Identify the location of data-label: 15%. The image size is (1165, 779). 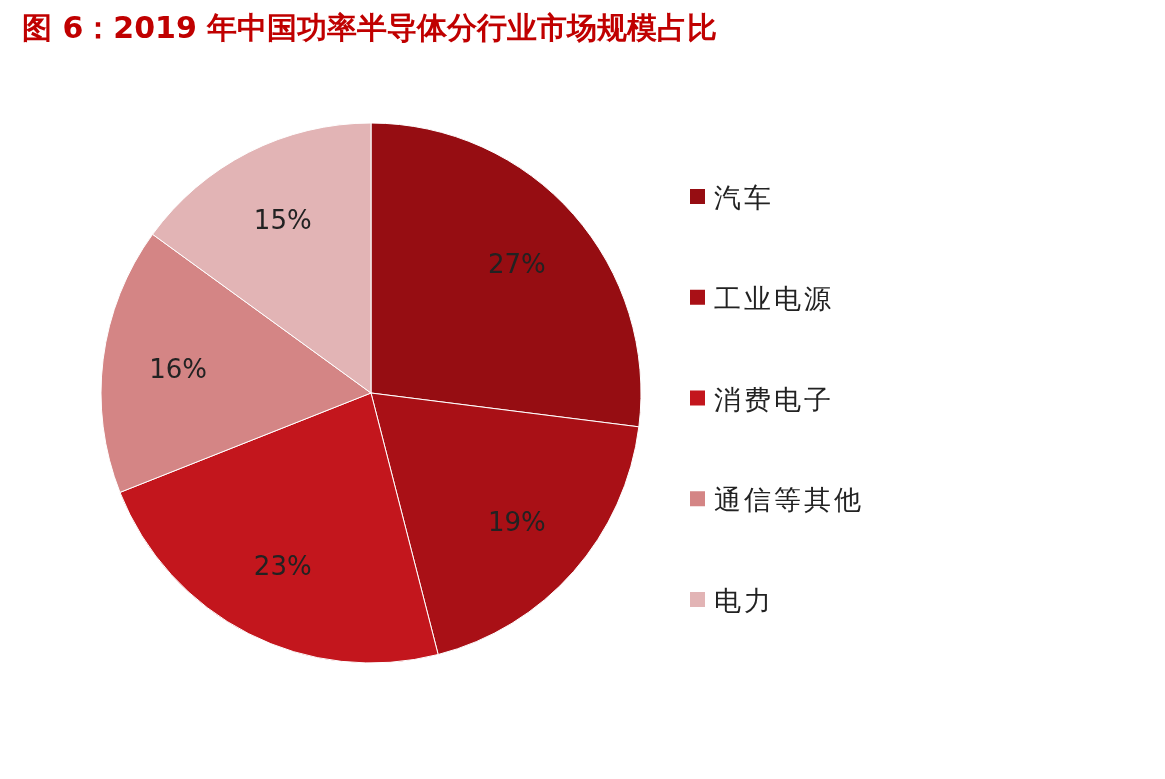
(282, 219).